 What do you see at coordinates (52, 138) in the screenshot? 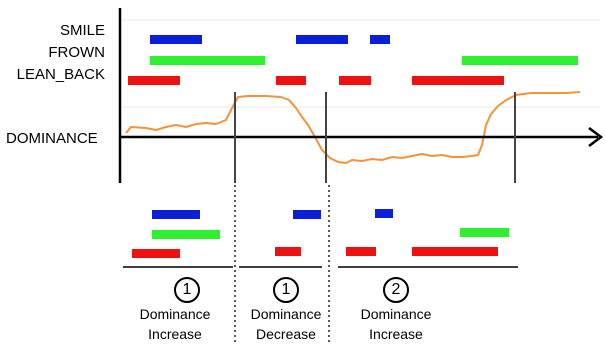
I see `dominance-label: DOMINANCE` at bounding box center [52, 138].